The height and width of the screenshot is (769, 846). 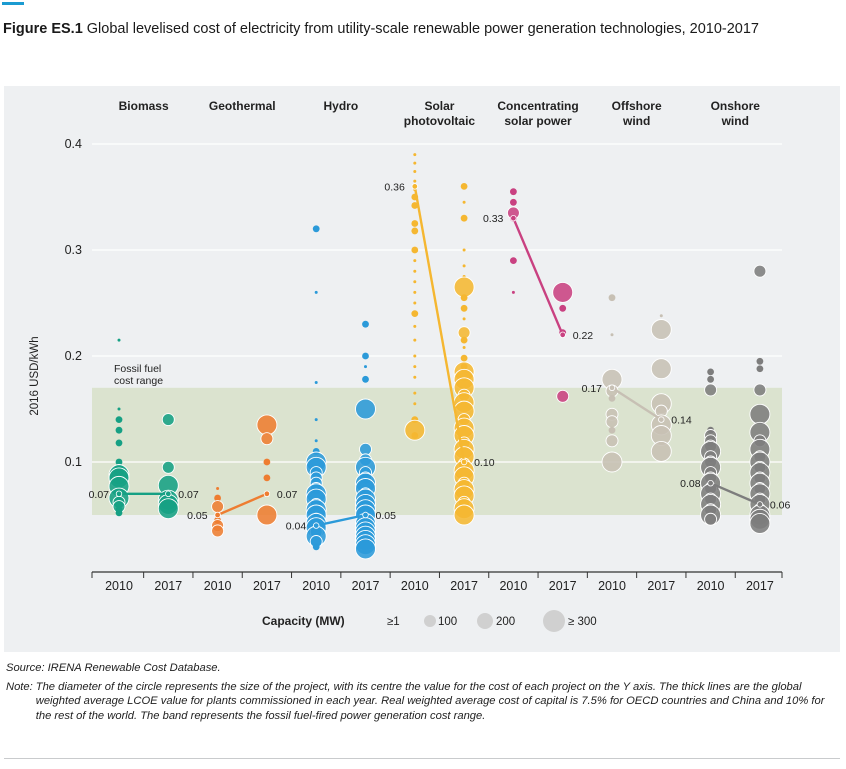 I want to click on size-legend-label: 100, so click(x=447, y=622).